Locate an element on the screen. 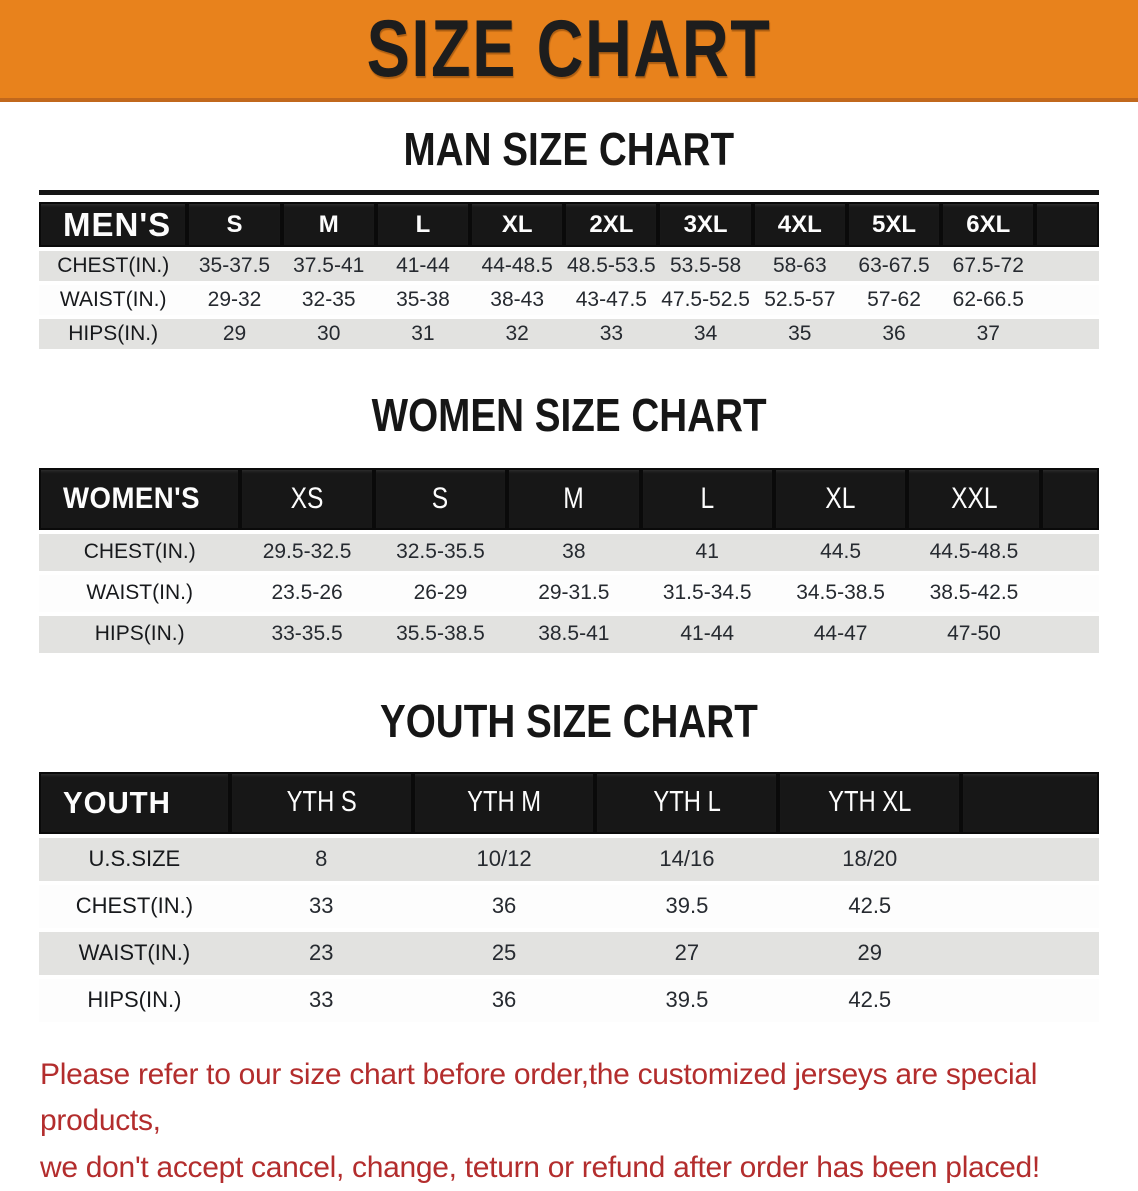  women-value-cell: 33-35.5 is located at coordinates (307, 634).